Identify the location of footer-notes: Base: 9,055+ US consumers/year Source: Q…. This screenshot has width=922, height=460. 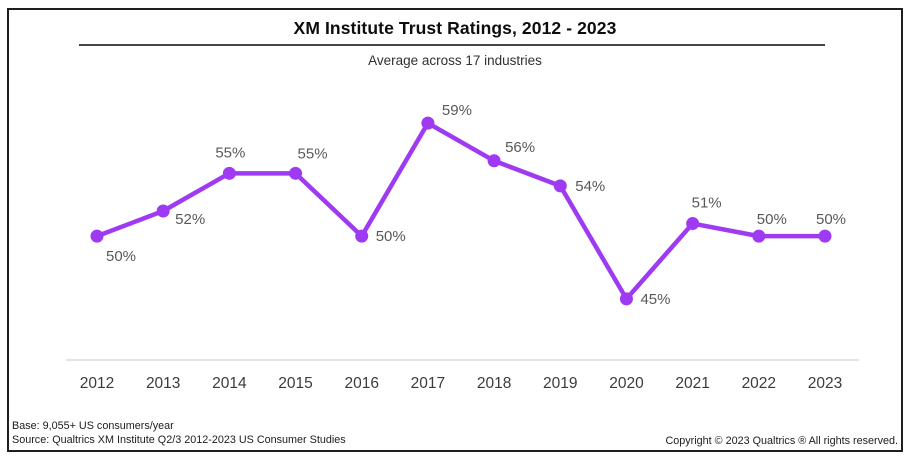
(179, 433).